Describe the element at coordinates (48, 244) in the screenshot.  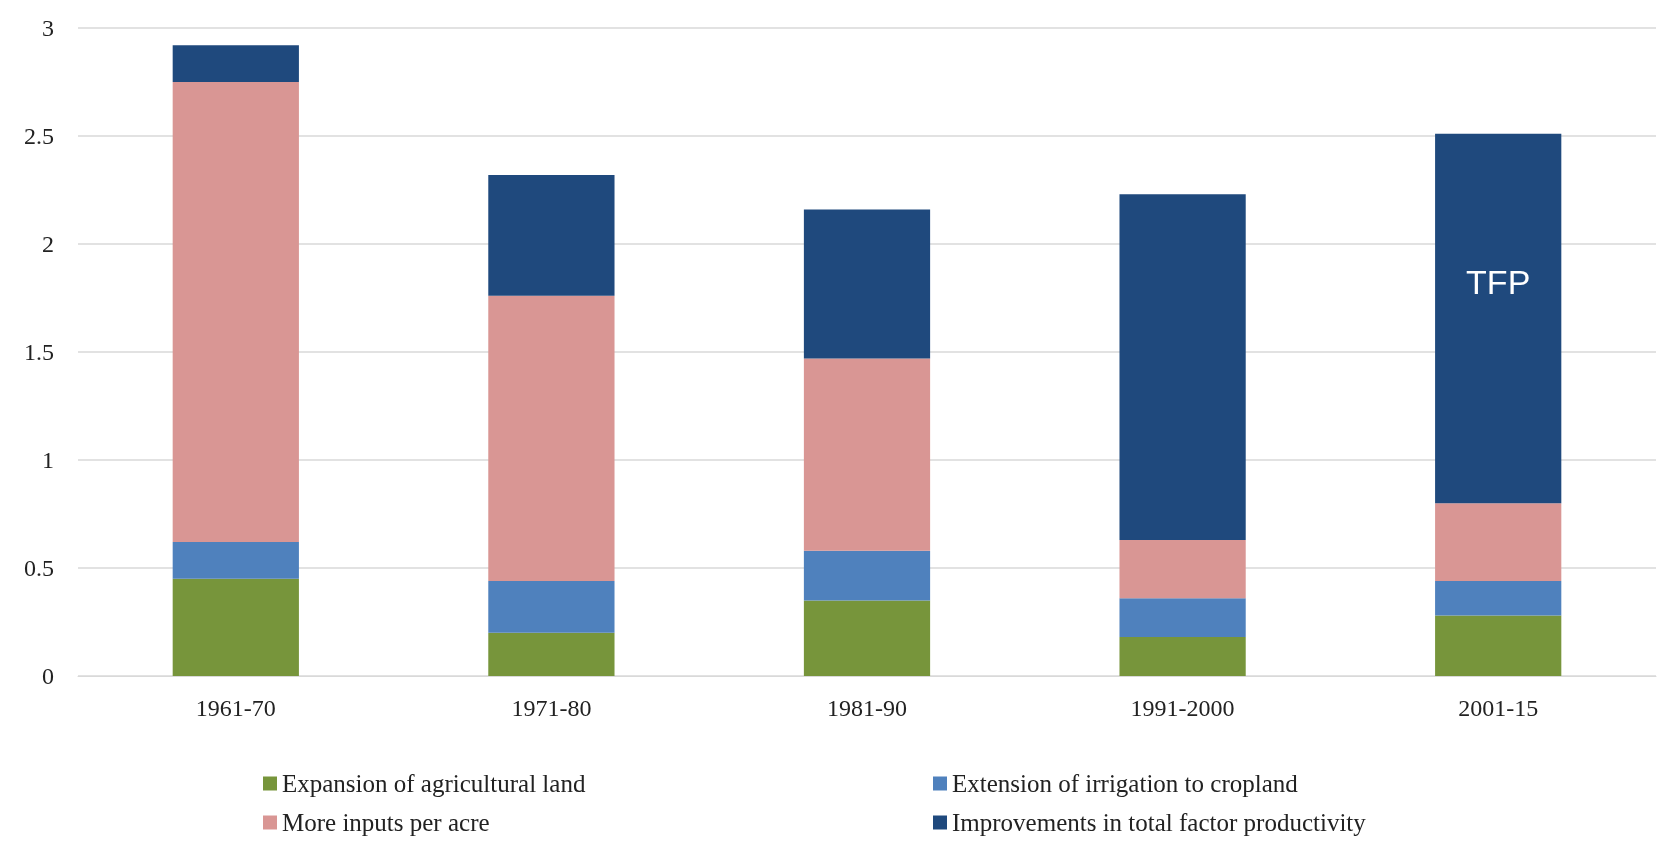
I see `y-tick-label: 2` at that location.